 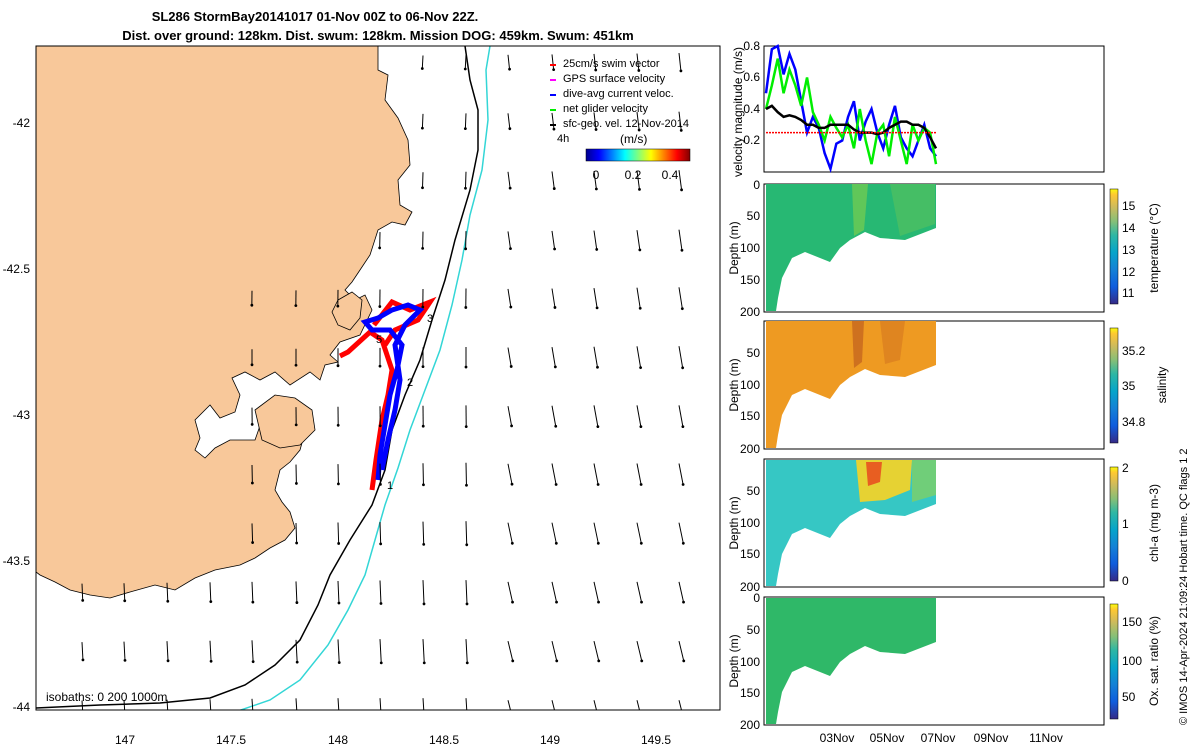 What do you see at coordinates (750, 401) in the screenshot?
I see `sal-yticks: 50 100 150 200` at bounding box center [750, 401].